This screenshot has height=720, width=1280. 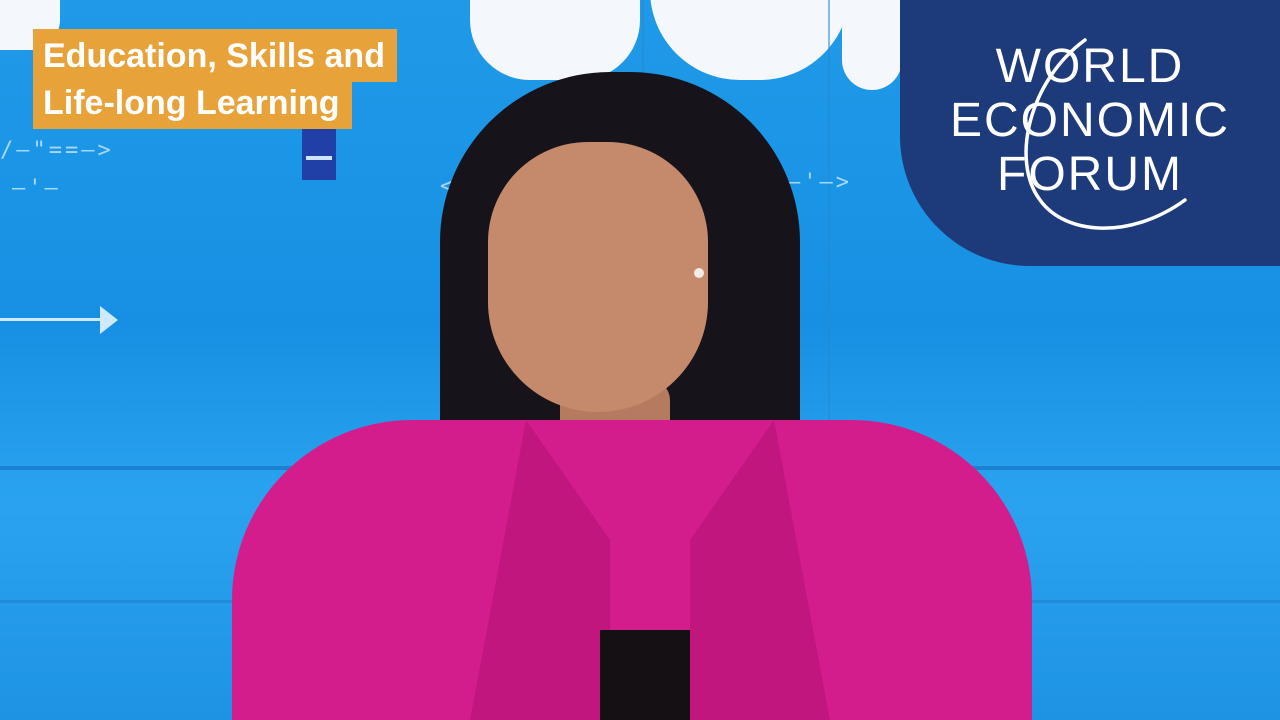 I want to click on presenter-top, so click(x=645, y=675).